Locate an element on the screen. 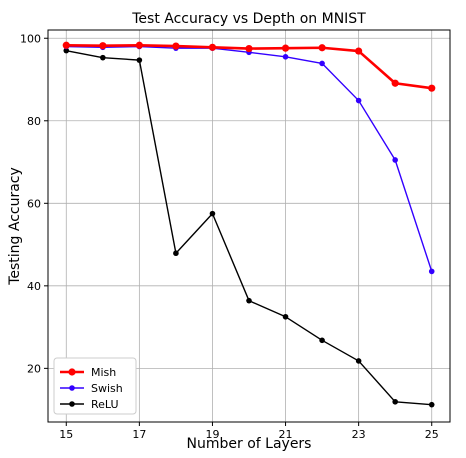  legend-mish-label: Mish is located at coordinates (103, 372).